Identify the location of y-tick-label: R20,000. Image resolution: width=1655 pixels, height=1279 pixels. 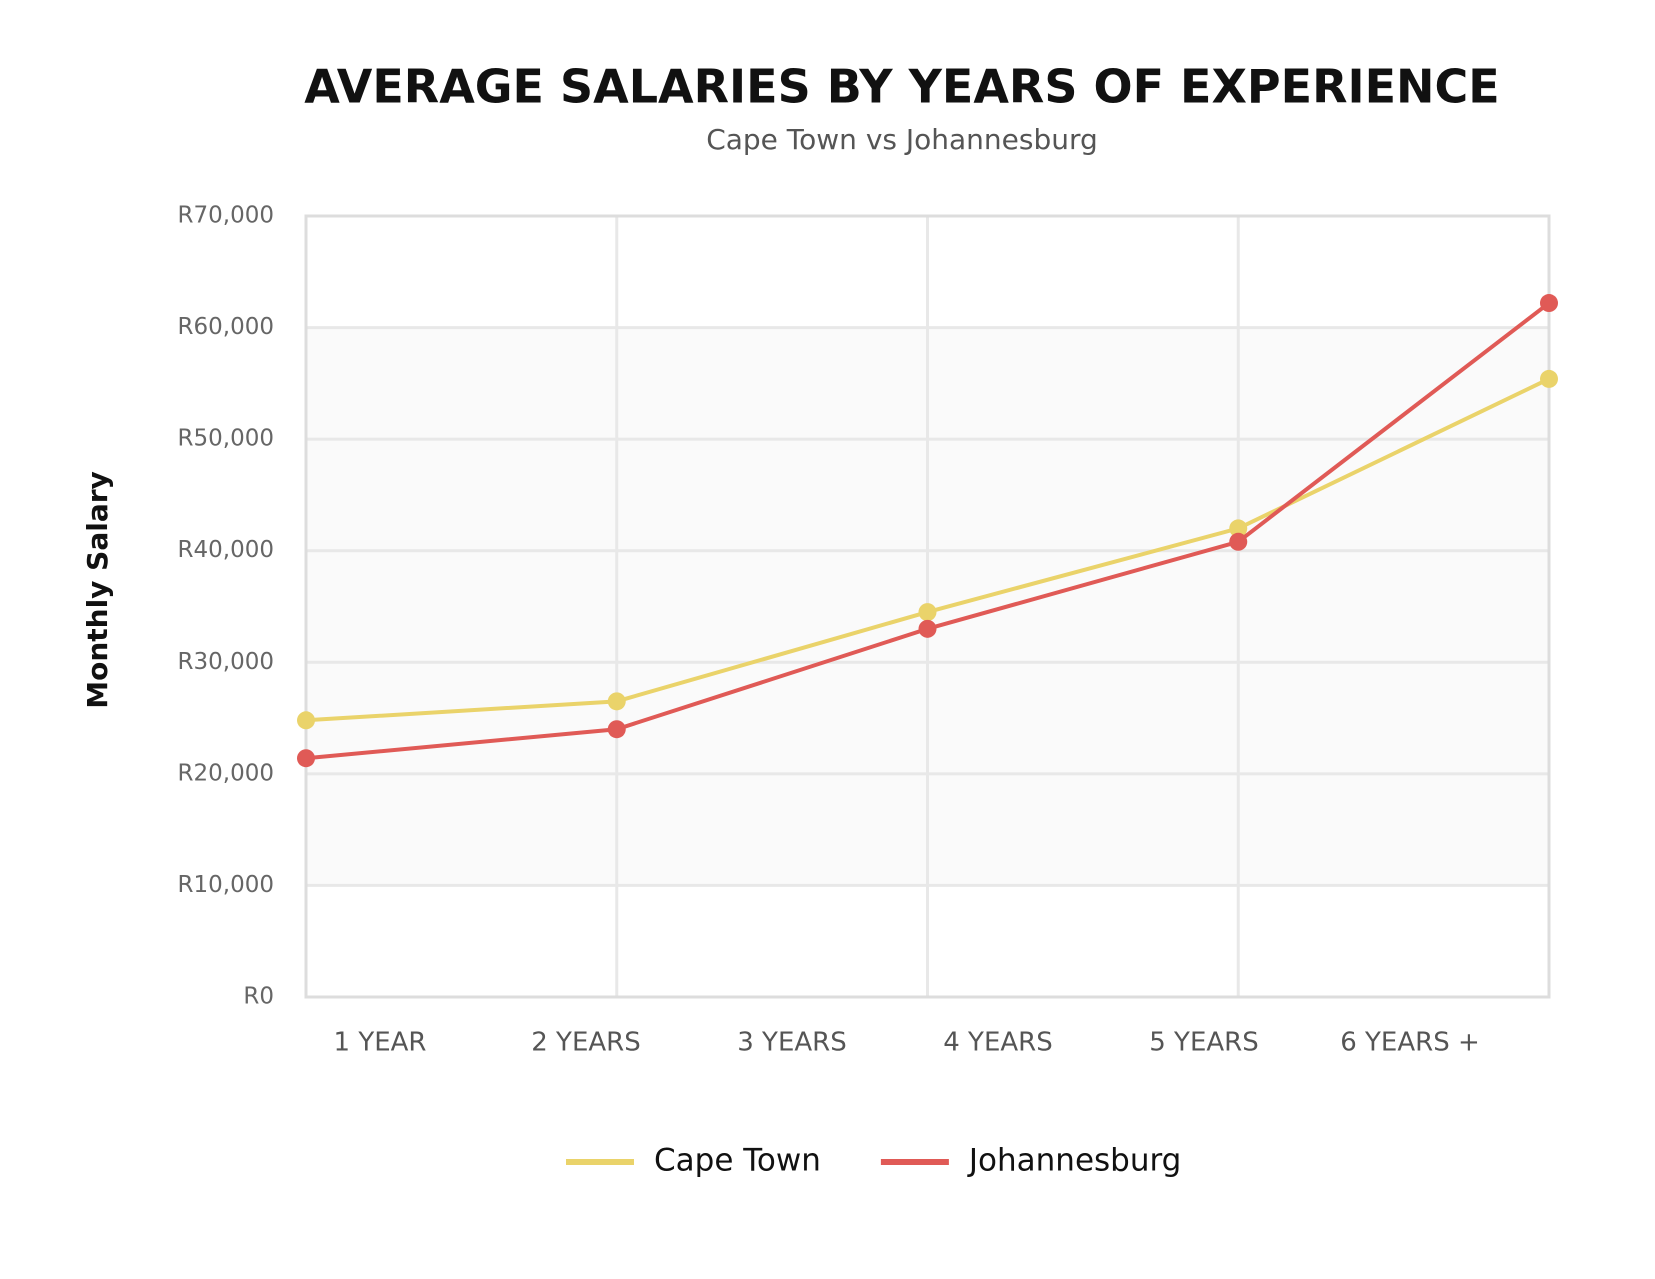
(226, 773).